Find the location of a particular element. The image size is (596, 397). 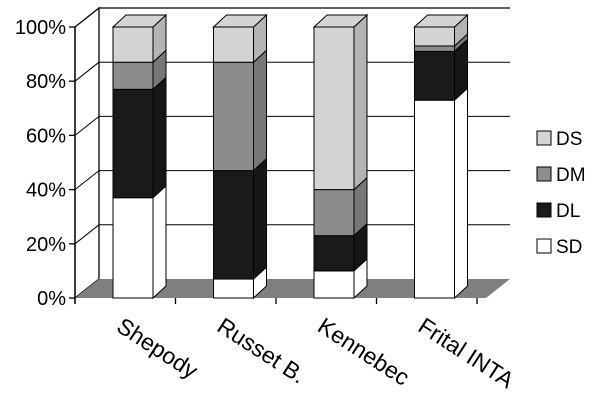

x-axis-labels: Shepody Russet B. Kennebec Frital INTA is located at coordinates (315, 352).